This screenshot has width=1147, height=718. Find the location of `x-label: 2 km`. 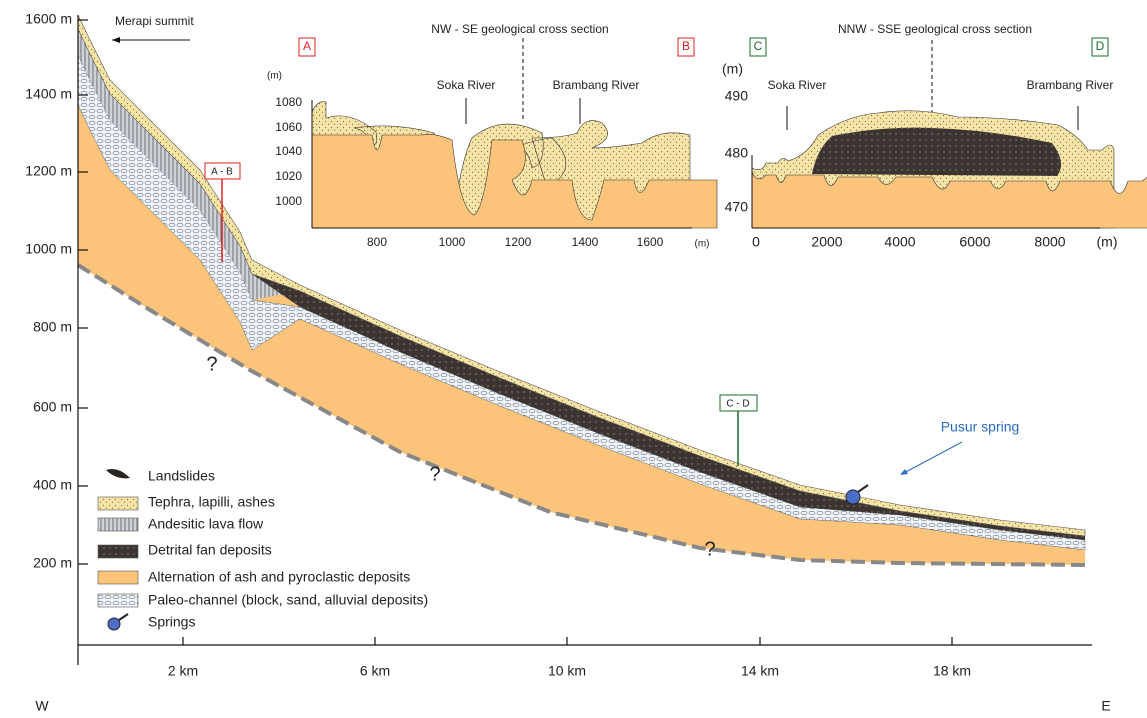

x-label: 2 km is located at coordinates (183, 671).